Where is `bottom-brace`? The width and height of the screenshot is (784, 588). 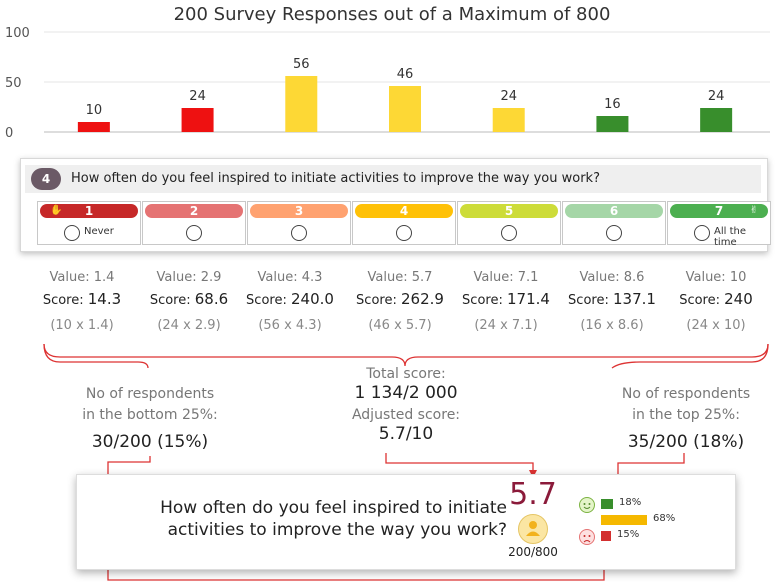
bottom-brace is located at coordinates (96, 356).